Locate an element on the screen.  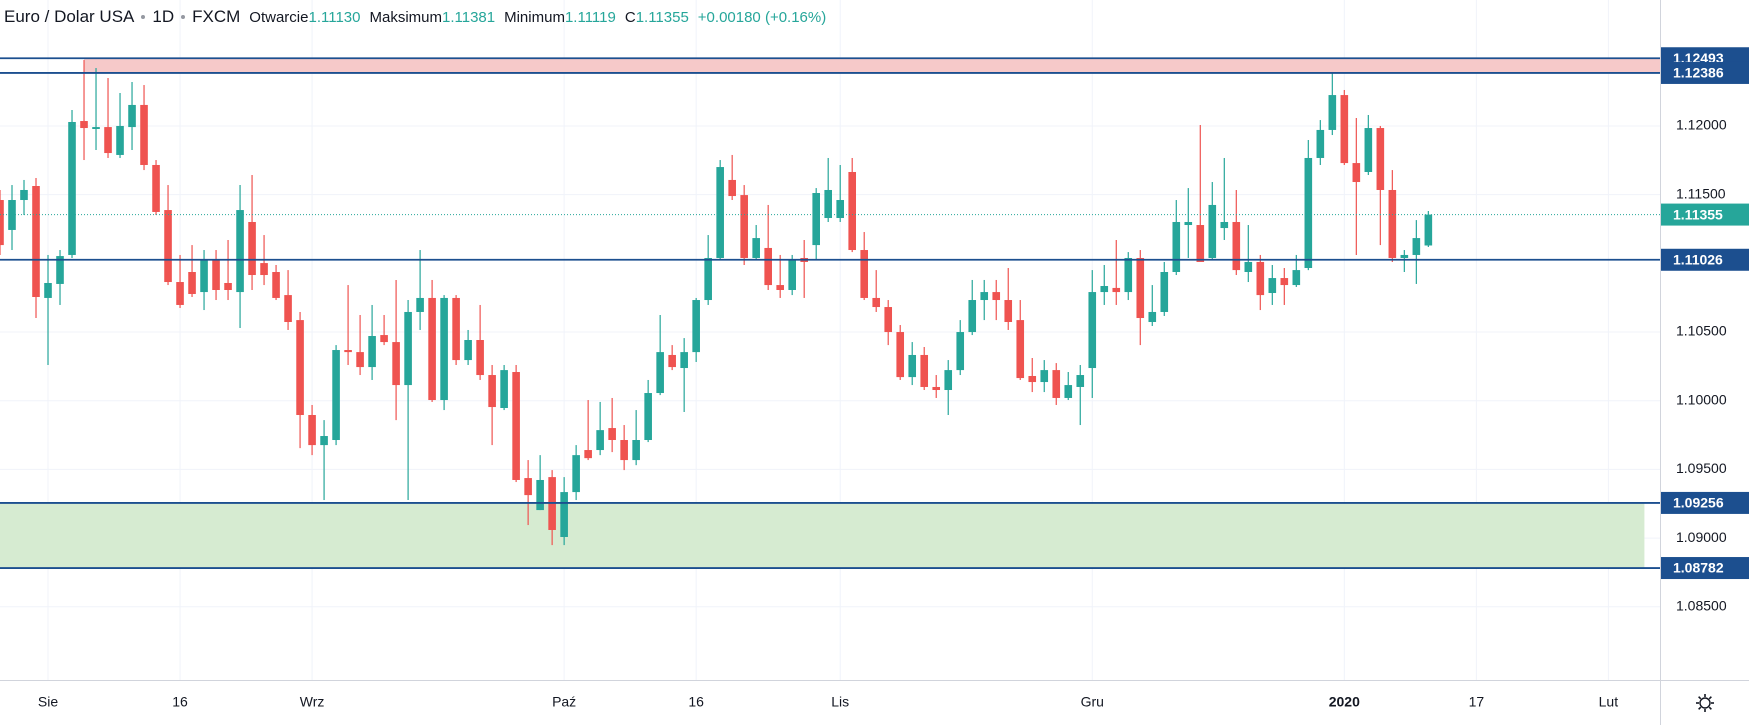
x-tick-label: 2020 is located at coordinates (1344, 702).